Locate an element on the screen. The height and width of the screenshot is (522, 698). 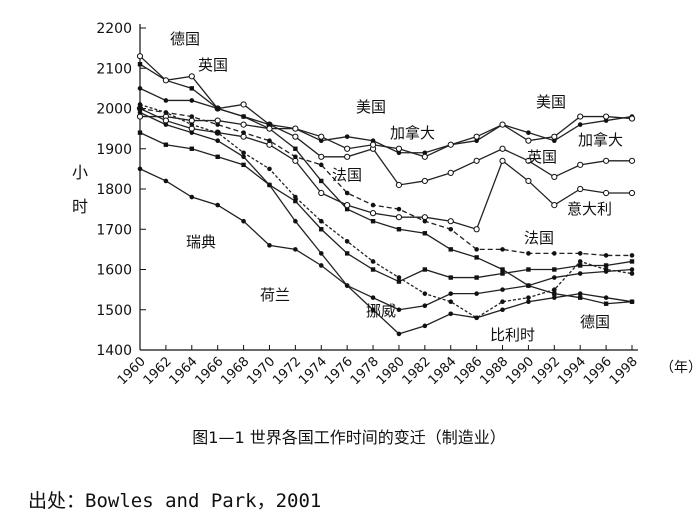
x-tick-label: 1982 is located at coordinates (417, 371).